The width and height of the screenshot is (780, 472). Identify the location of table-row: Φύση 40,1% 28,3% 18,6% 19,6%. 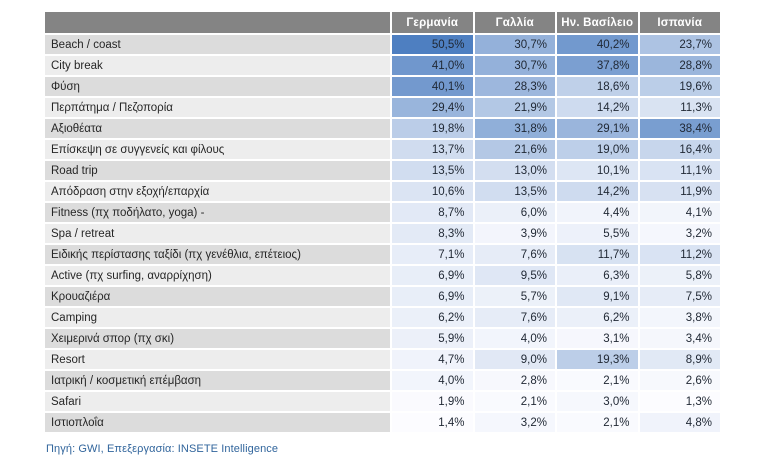
(382, 86).